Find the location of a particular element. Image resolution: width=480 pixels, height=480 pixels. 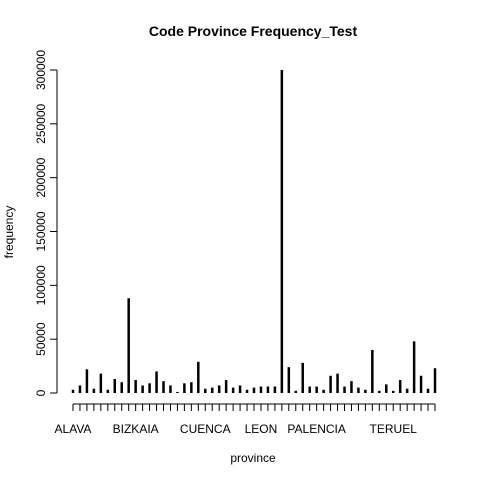

x-tick-label: LEON is located at coordinates (261, 429).